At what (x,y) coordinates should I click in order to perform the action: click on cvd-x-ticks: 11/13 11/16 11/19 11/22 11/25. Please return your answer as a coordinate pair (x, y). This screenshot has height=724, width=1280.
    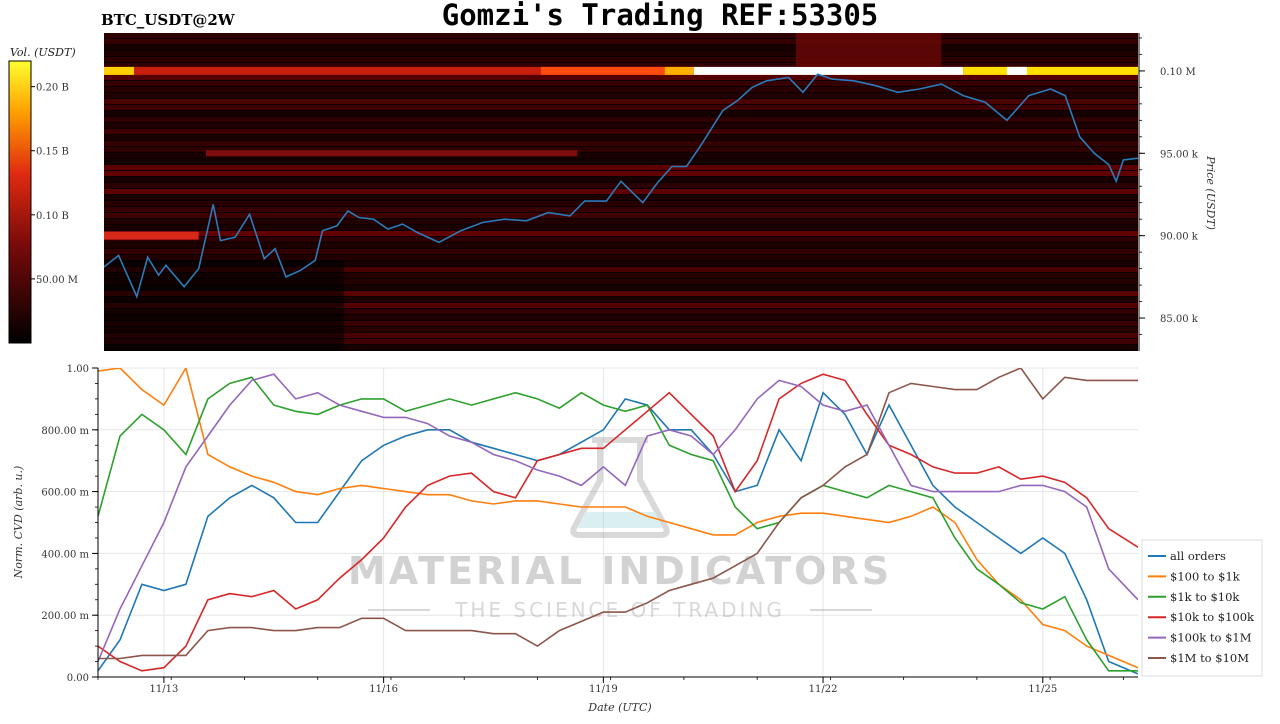
    Looking at the image, I should click on (610, 686).